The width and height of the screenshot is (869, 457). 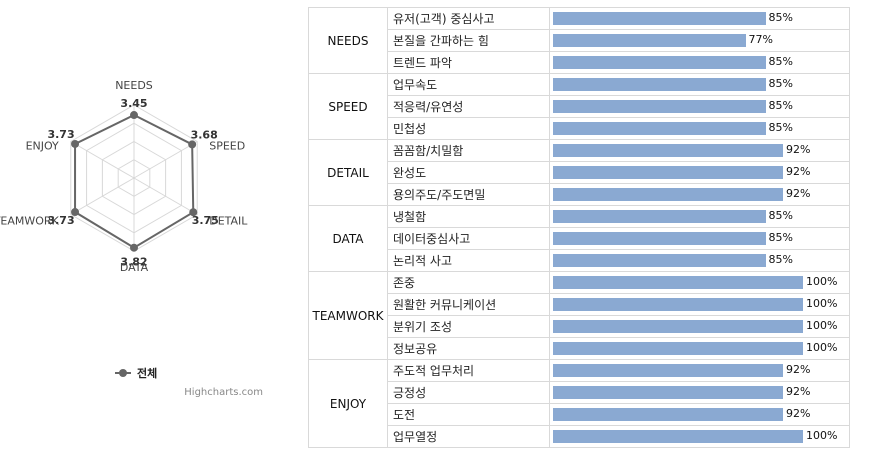 I want to click on competency-row: 도전 92%, so click(x=579, y=414).